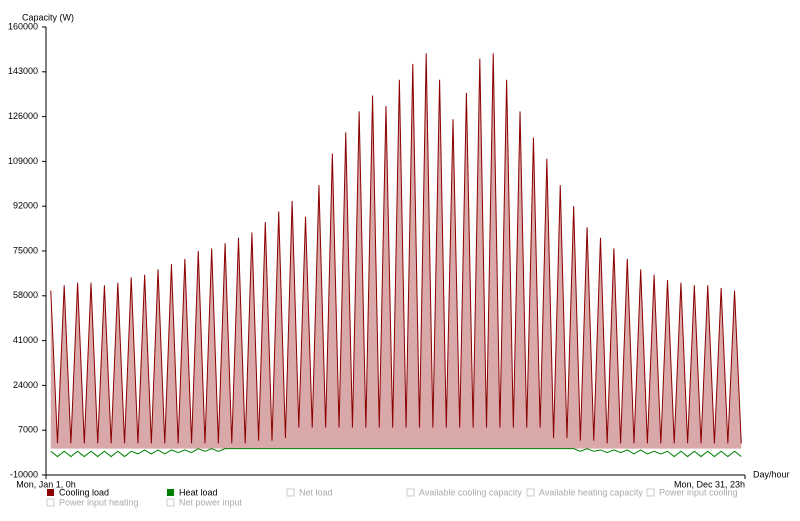 The image size is (800, 521). Describe the element at coordinates (23, 161) in the screenshot. I see `y-tick-label: 109000` at that location.